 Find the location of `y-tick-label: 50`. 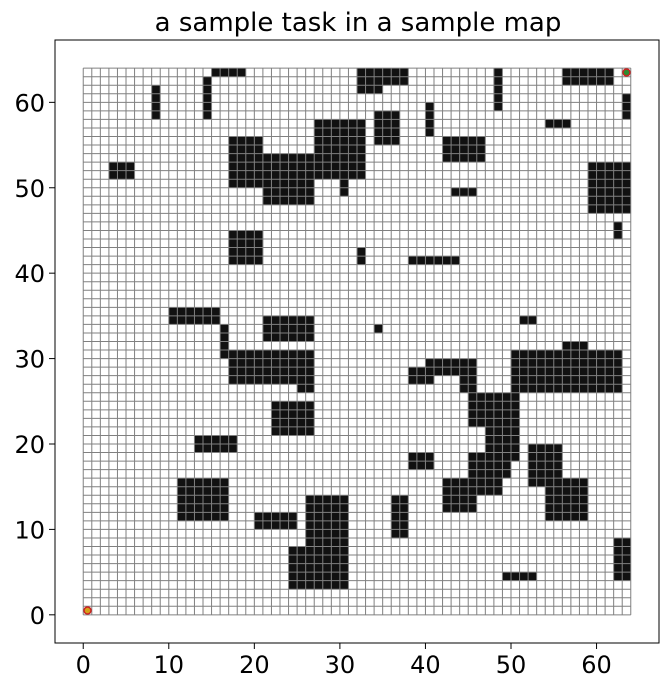

y-tick-label: 50 is located at coordinates (29, 189).